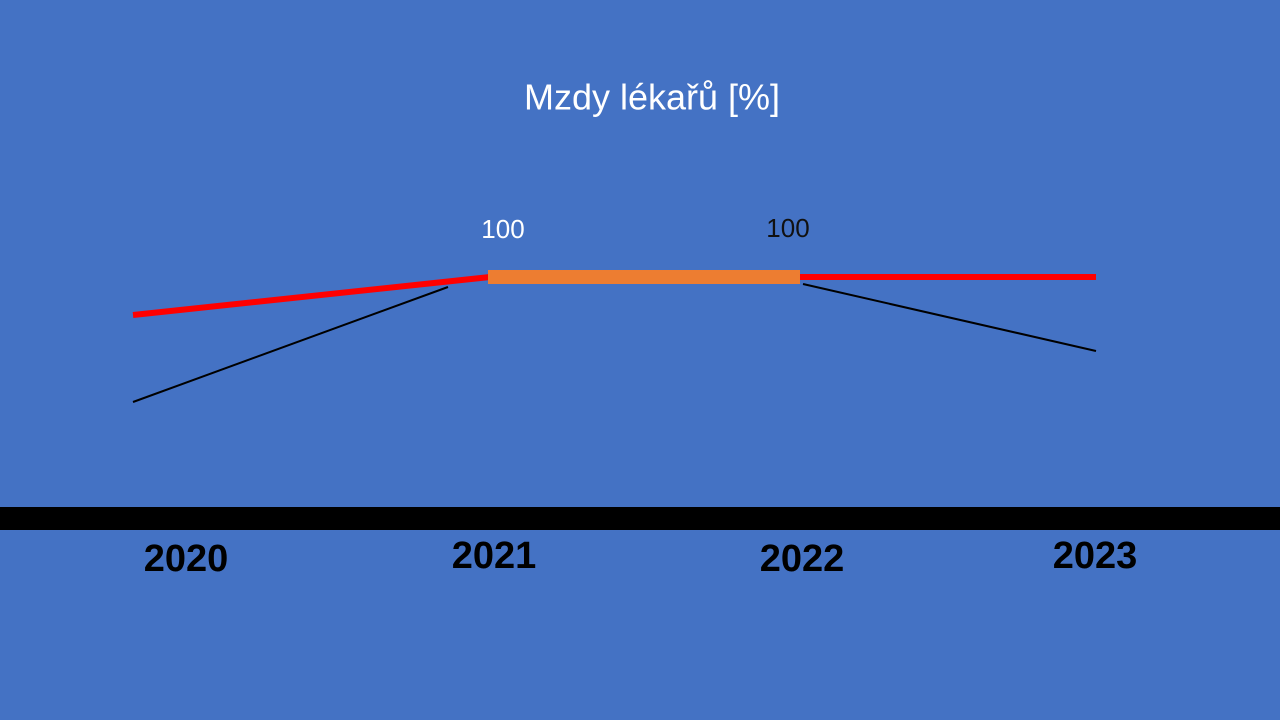  I want to click on year-label: 2020, so click(186, 559).